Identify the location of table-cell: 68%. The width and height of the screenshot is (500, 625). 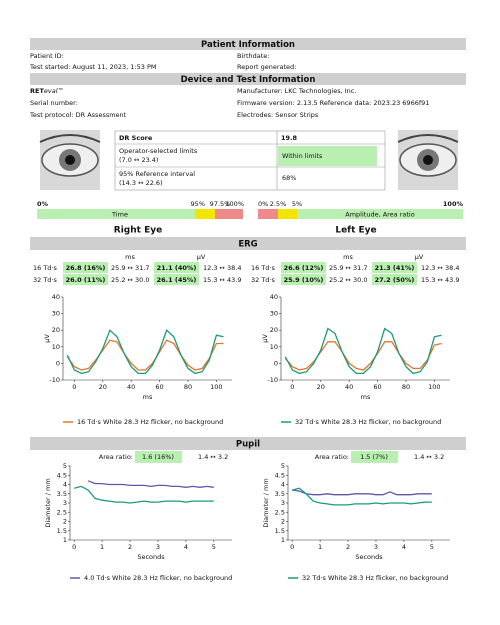
(289, 178).